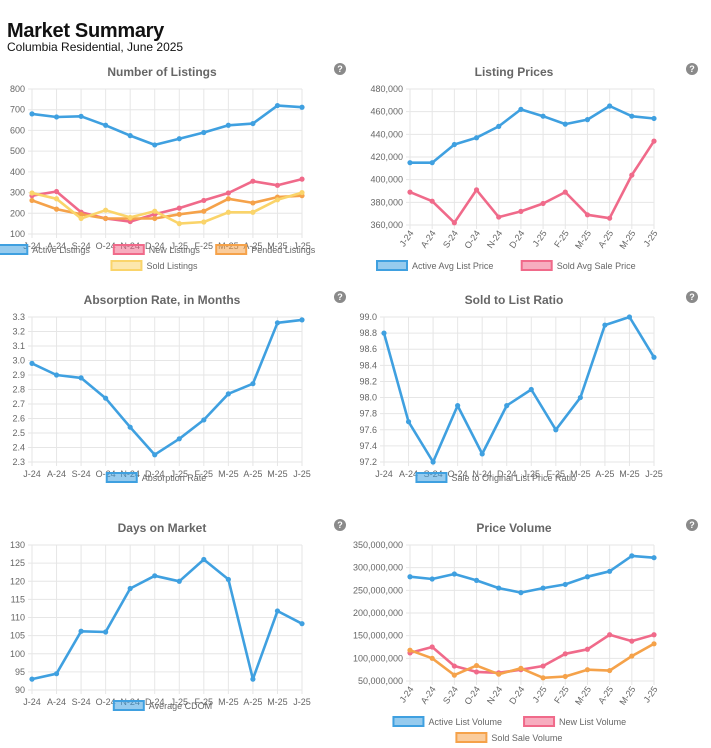 Image resolution: width=711 pixels, height=748 pixels. Describe the element at coordinates (508, 737) in the screenshot. I see `legend-item: Sold Sale Volume` at that location.